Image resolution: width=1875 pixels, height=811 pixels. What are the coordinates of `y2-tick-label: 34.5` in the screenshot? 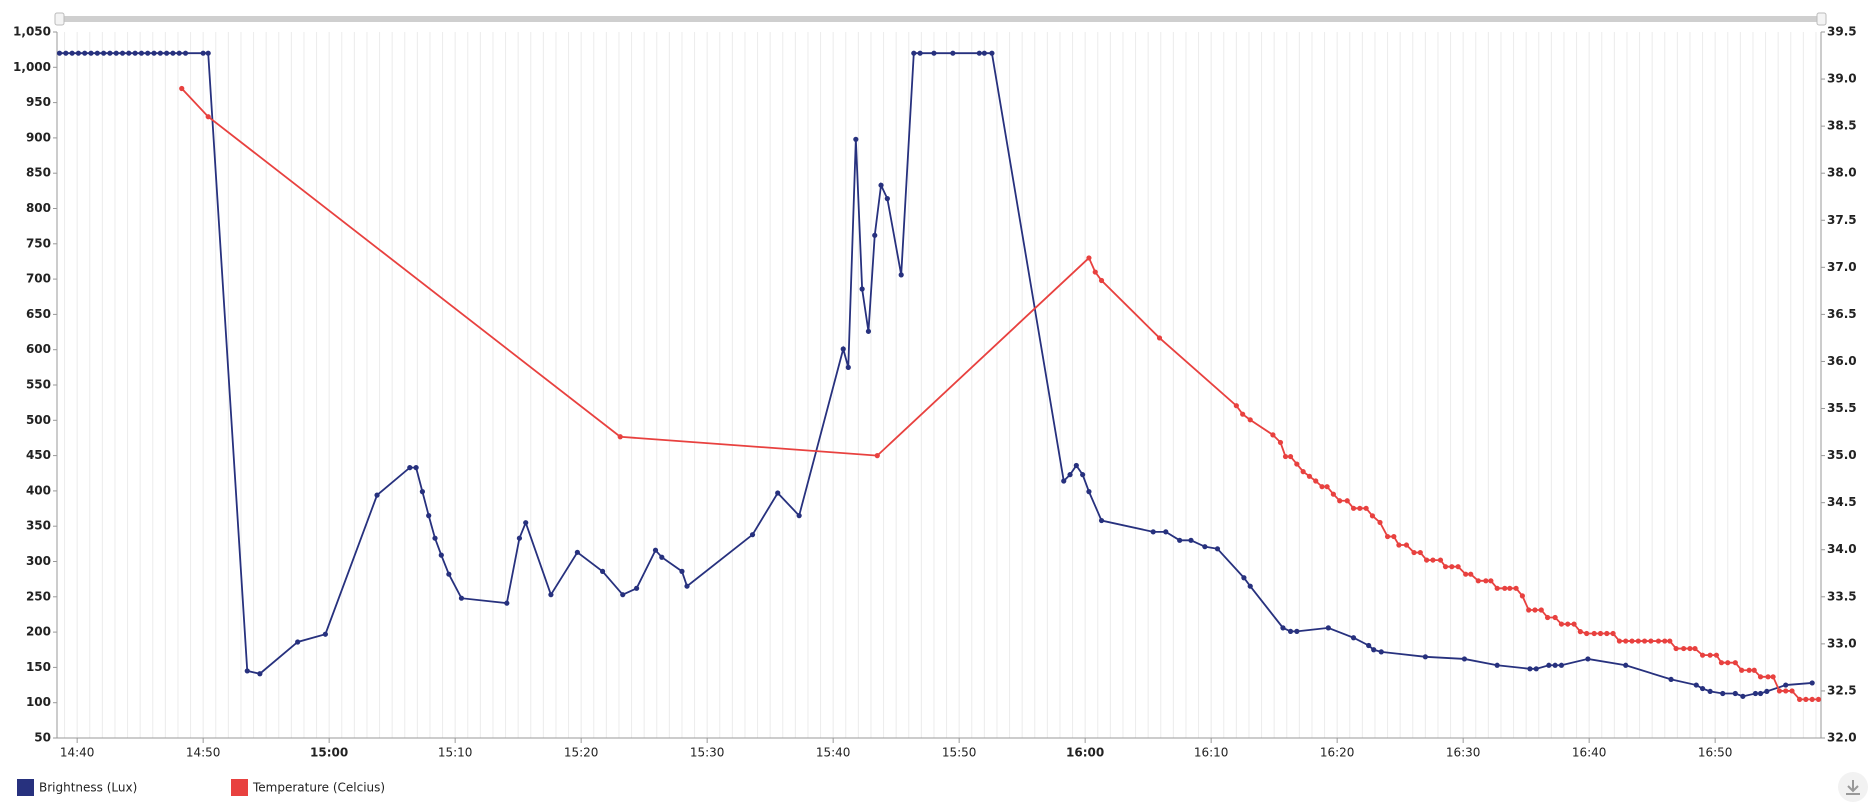 It's located at (1842, 502).